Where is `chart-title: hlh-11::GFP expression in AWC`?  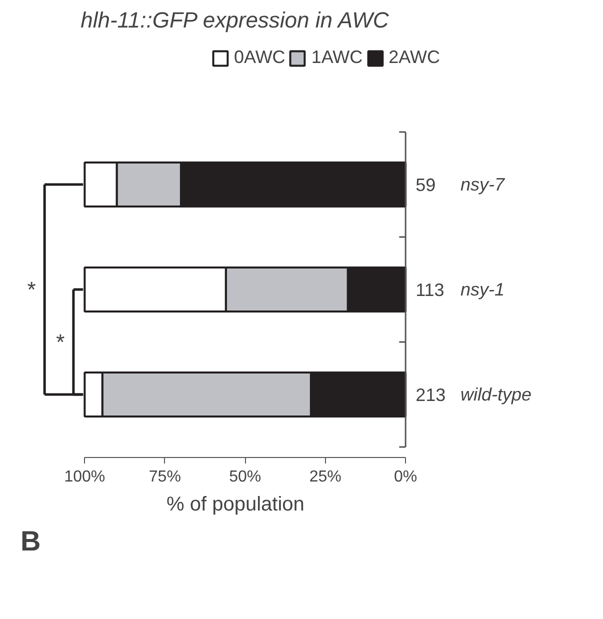 chart-title: hlh-11::GFP expression in AWC is located at coordinates (234, 20).